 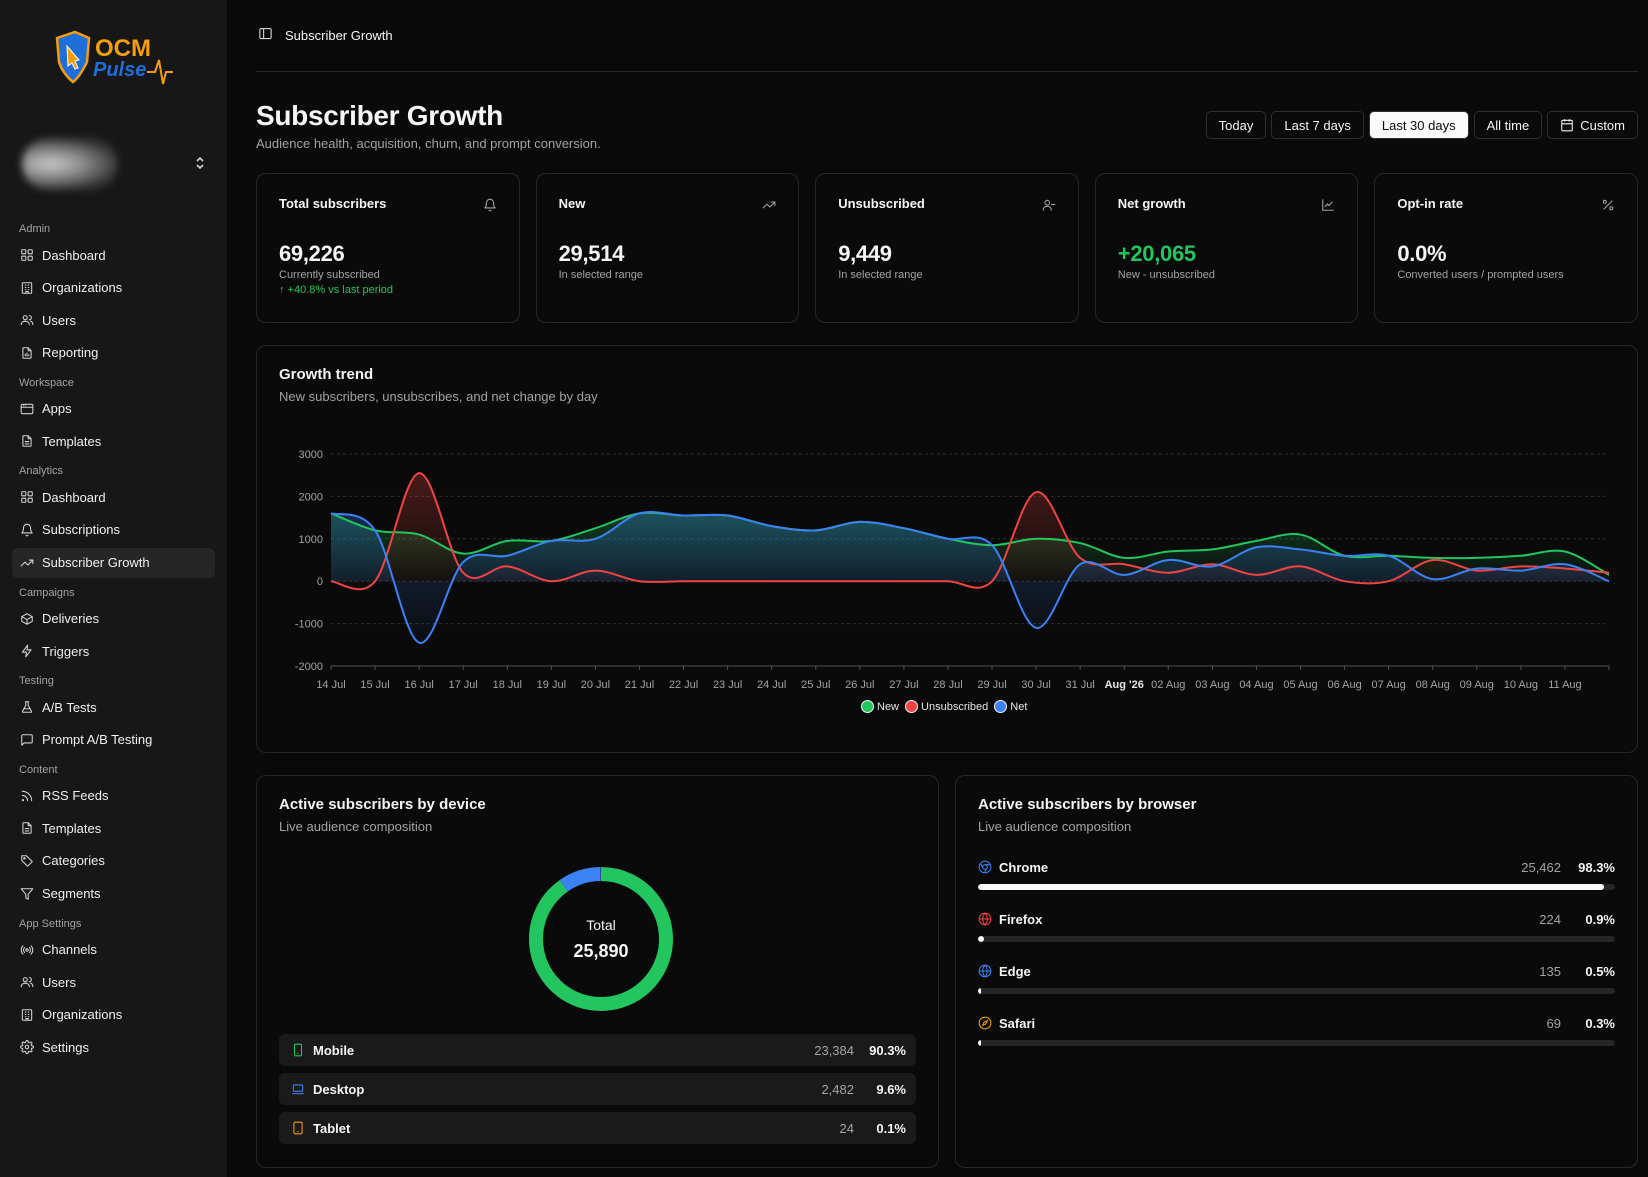 What do you see at coordinates (27, 320) in the screenshot?
I see `users-icon` at bounding box center [27, 320].